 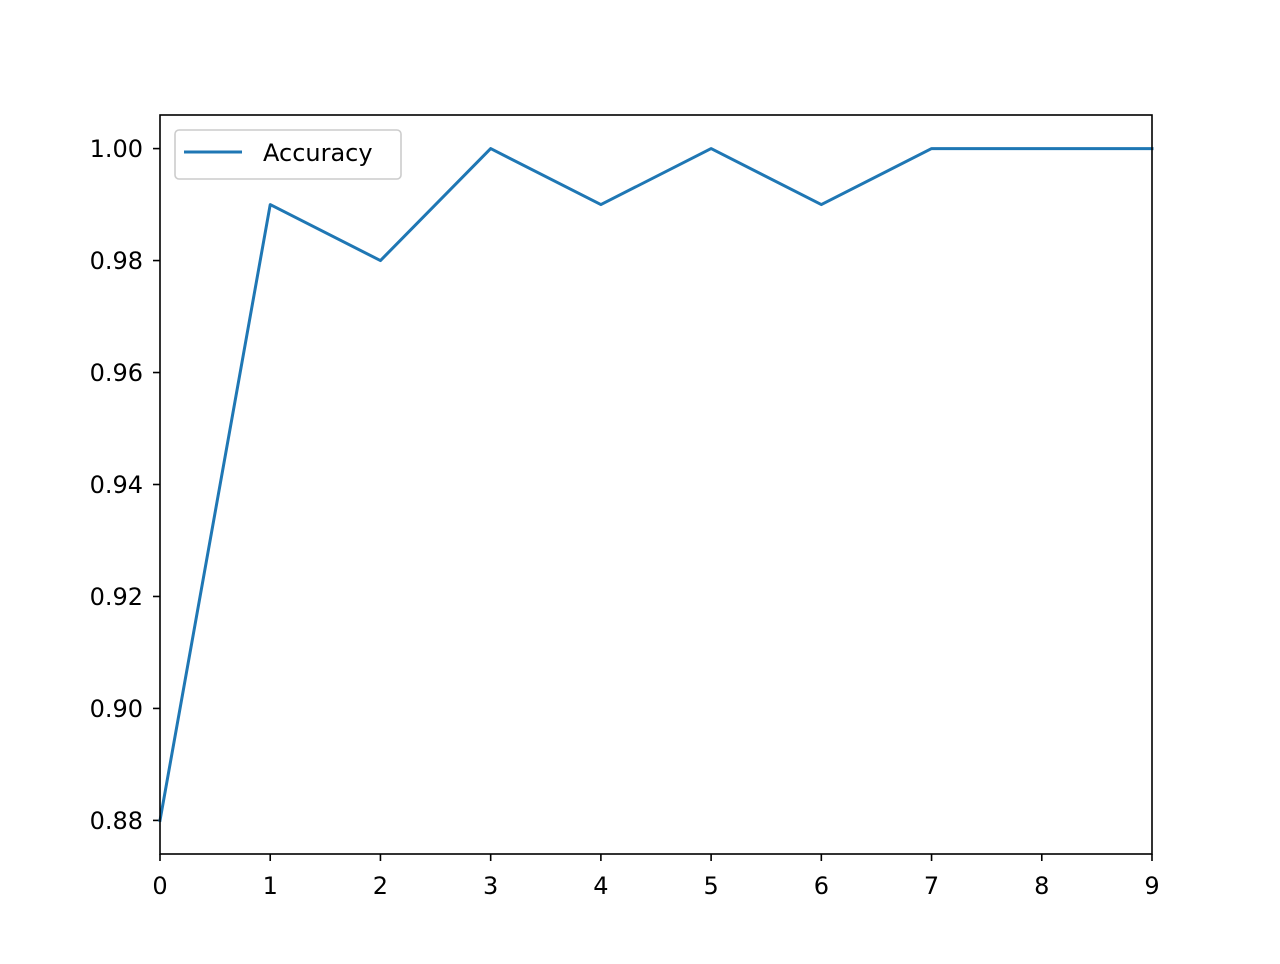 I want to click on x-tick-label: 4, so click(x=600, y=886).